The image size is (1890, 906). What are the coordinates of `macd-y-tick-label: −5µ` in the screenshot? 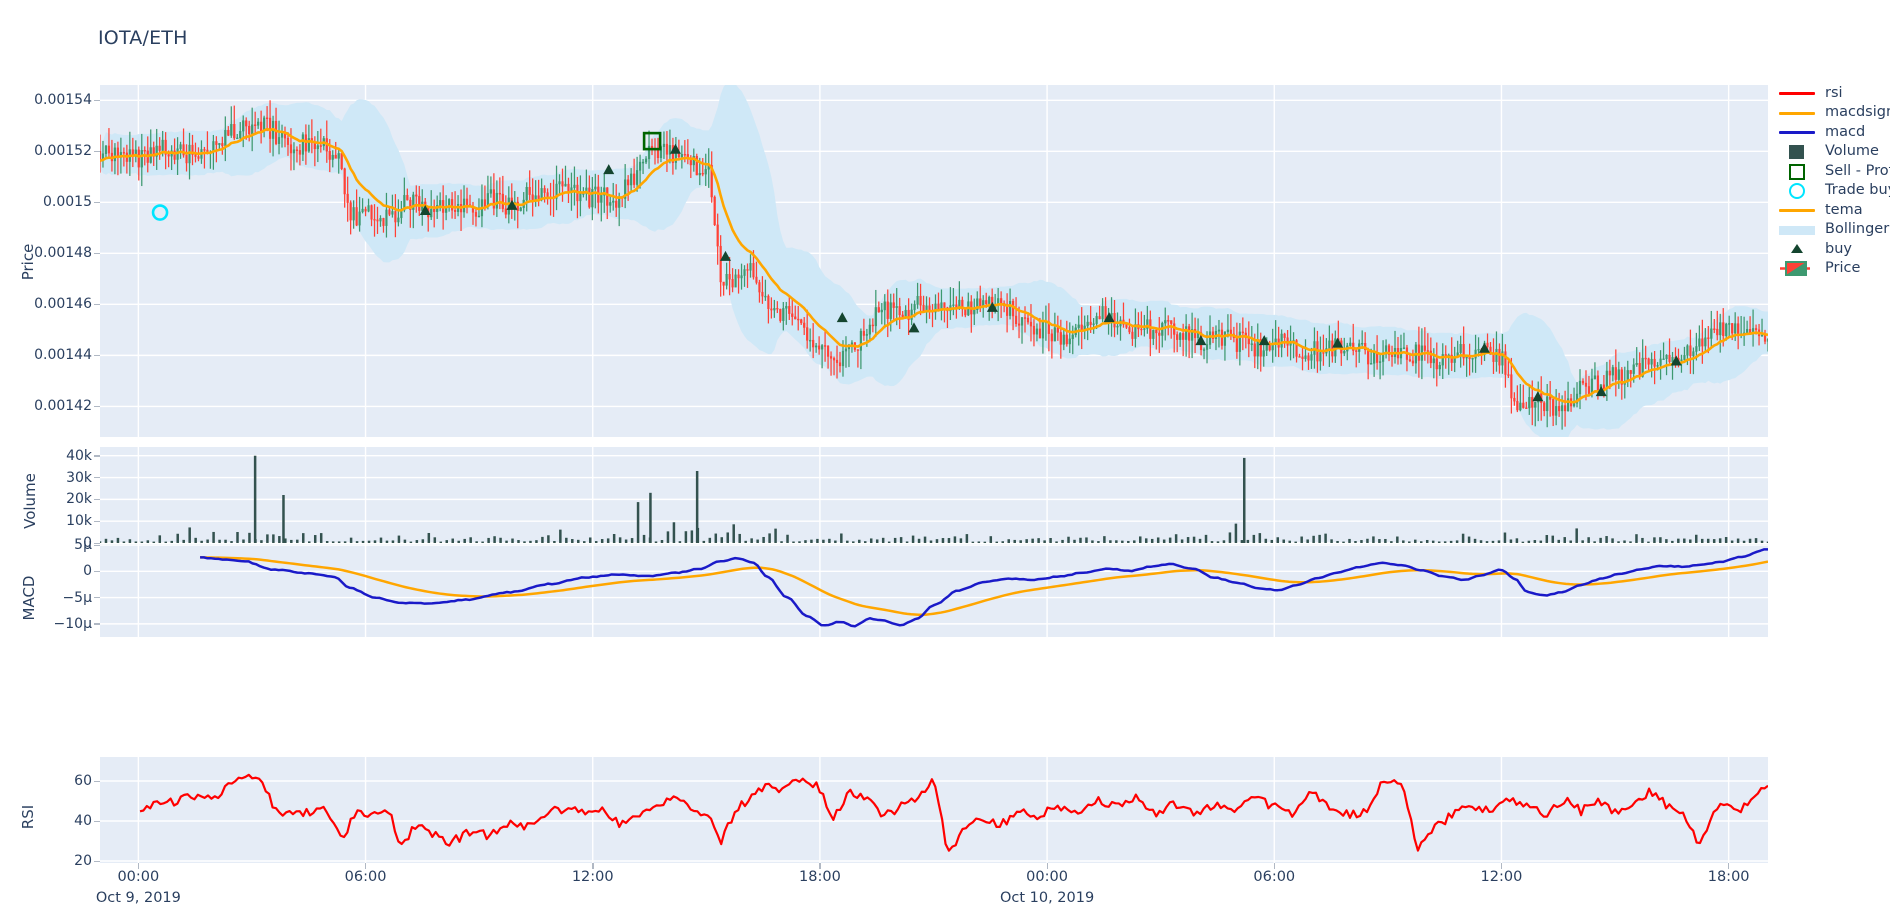 It's located at (77, 597).